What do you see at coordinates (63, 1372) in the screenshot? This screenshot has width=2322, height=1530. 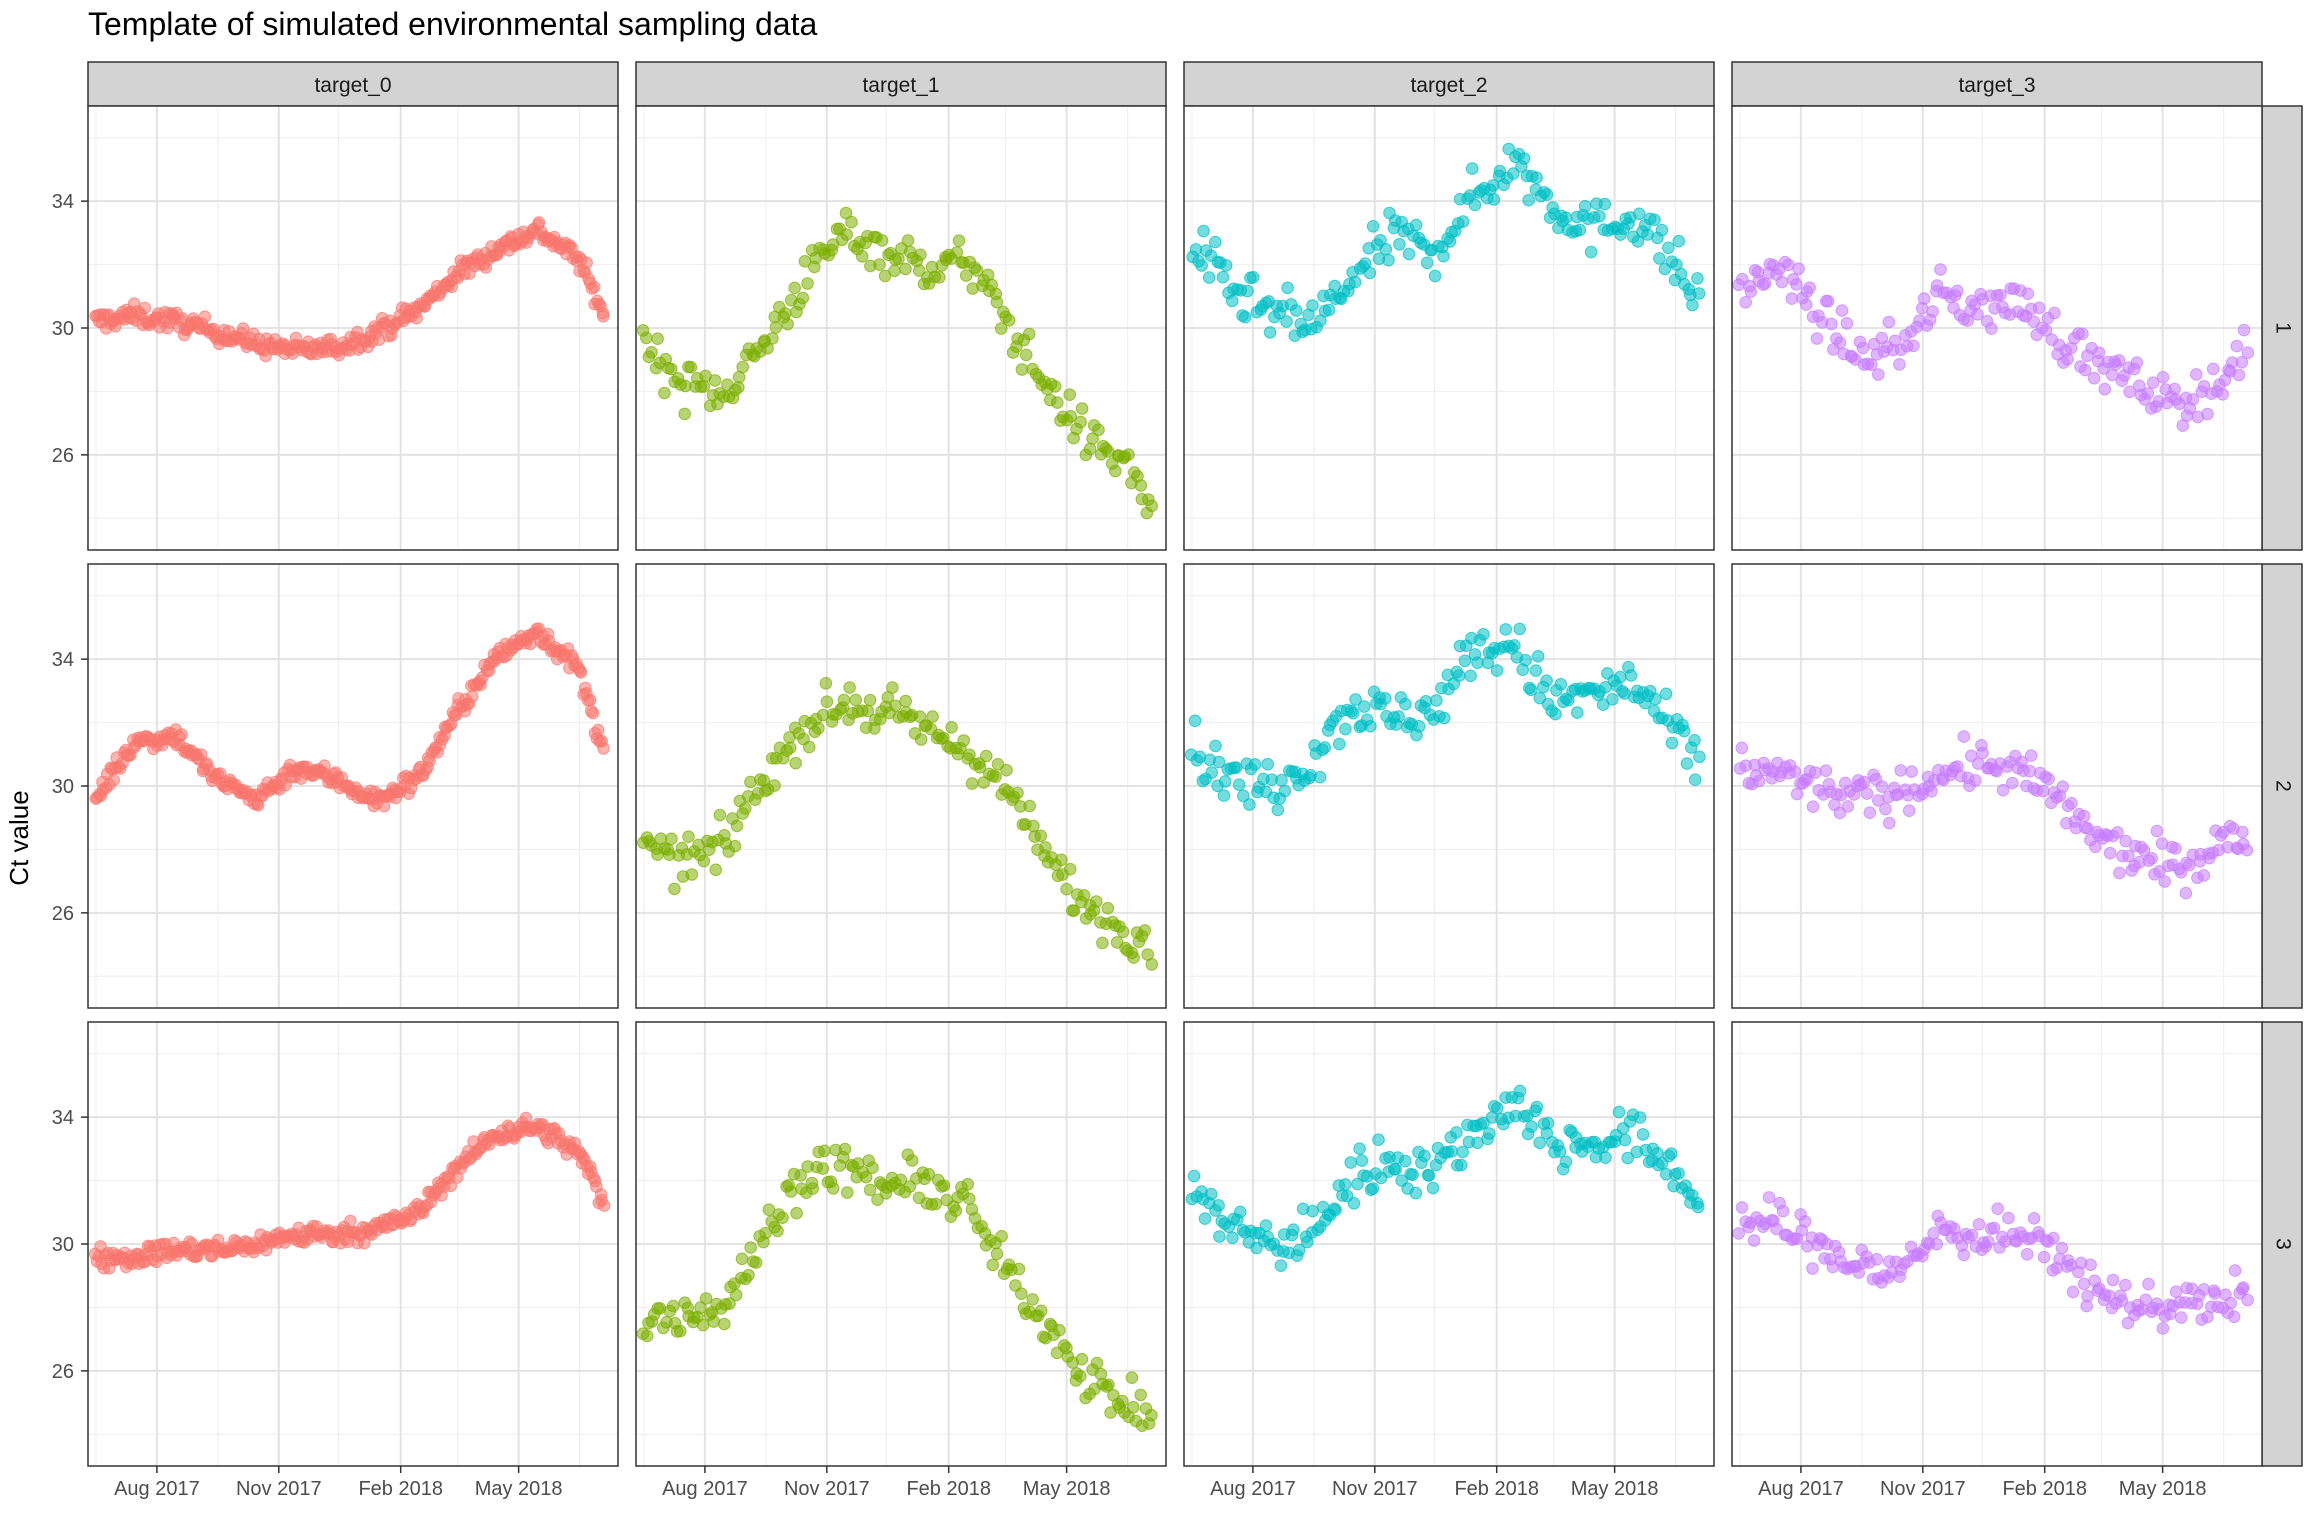 I see `y-tick-label: 26` at bounding box center [63, 1372].